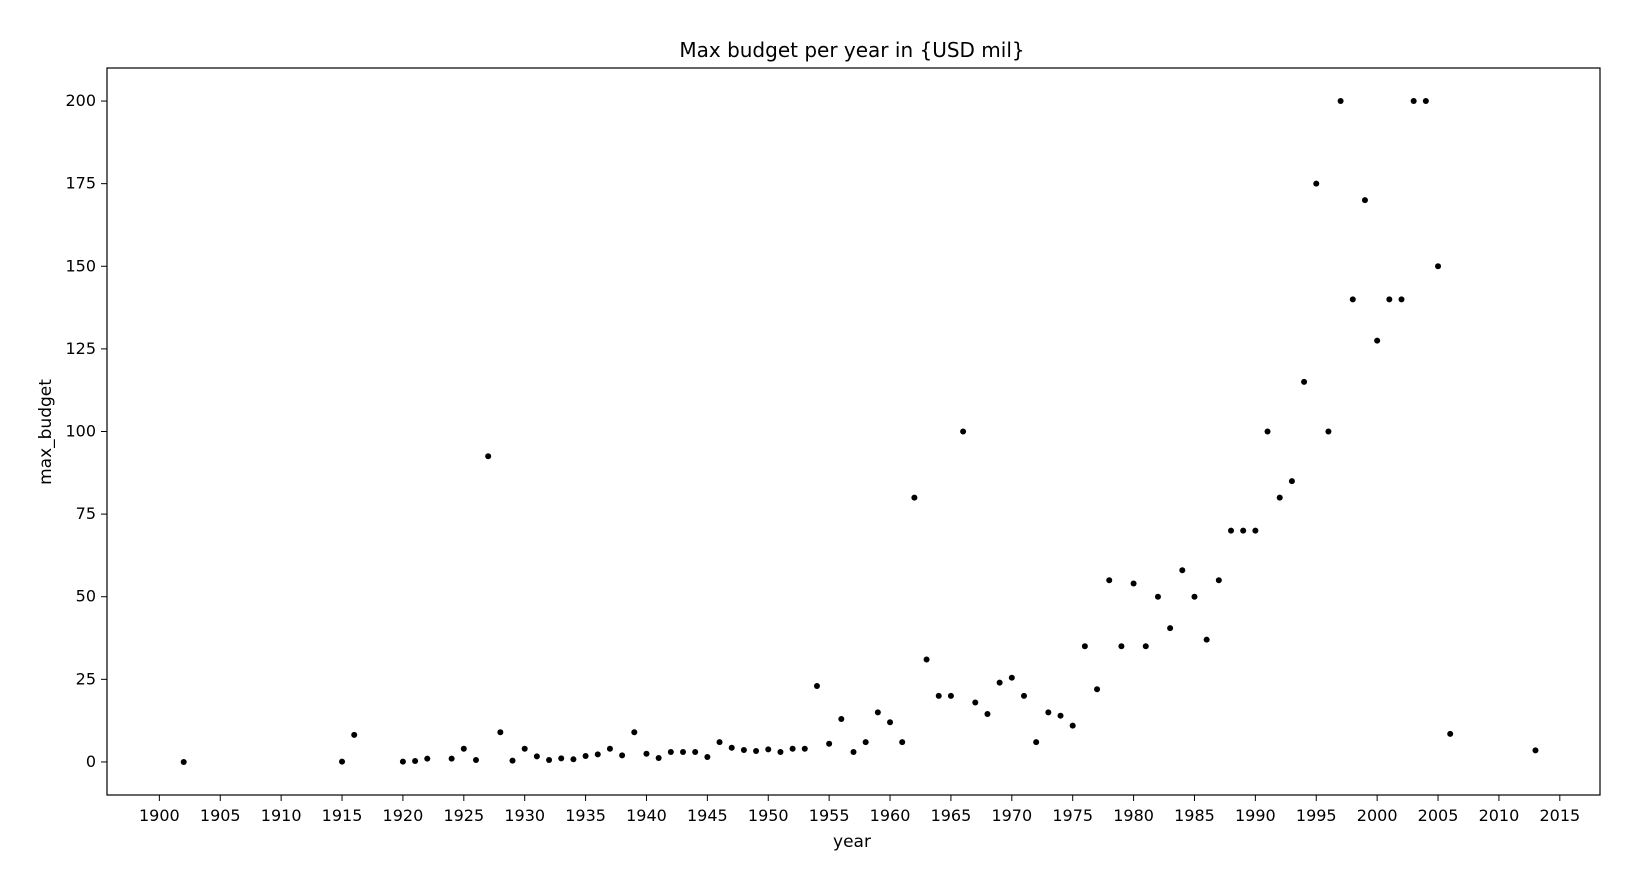 This screenshot has width=1644, height=874. What do you see at coordinates (80, 265) in the screenshot?
I see `y-tick-label: 150` at bounding box center [80, 265].